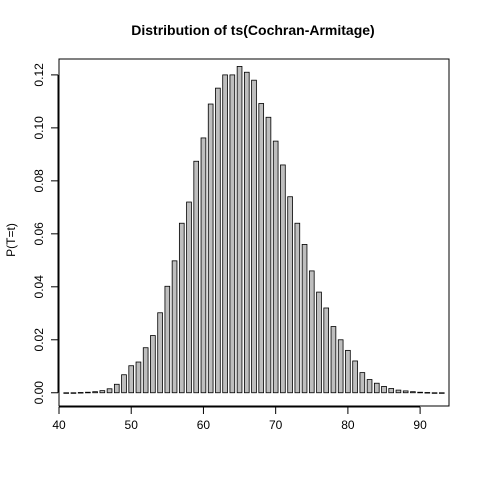 The image size is (480, 480). What do you see at coordinates (59, 425) in the screenshot?
I see `x-tick-label: 40` at bounding box center [59, 425].